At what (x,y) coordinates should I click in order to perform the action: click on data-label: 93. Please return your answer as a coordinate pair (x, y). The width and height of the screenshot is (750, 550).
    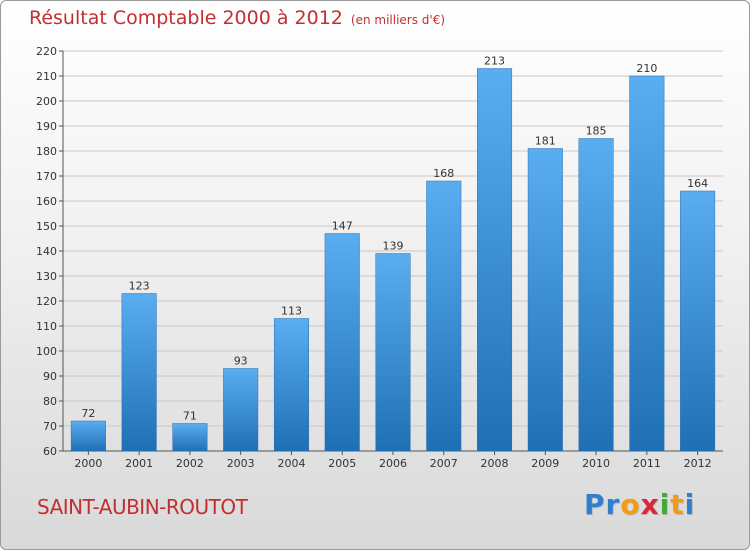
    Looking at the image, I should click on (241, 361).